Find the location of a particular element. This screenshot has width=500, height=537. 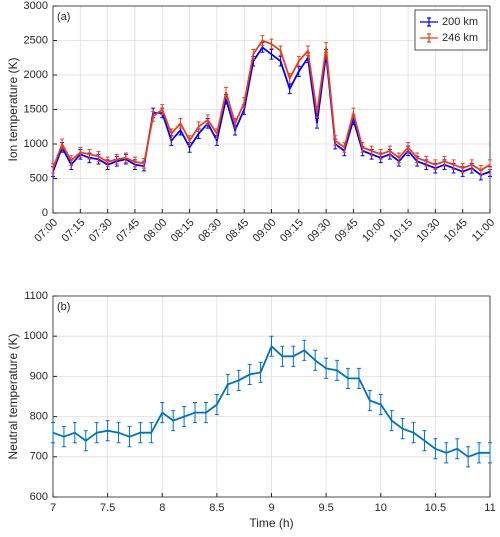

x-tick-label: 08:30 is located at coordinates (210, 231).